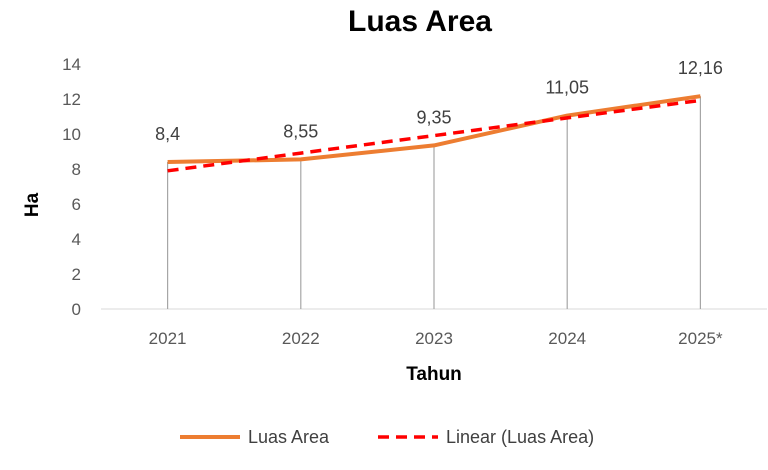  What do you see at coordinates (76, 274) in the screenshot?
I see `y-tick-label: 2` at bounding box center [76, 274].